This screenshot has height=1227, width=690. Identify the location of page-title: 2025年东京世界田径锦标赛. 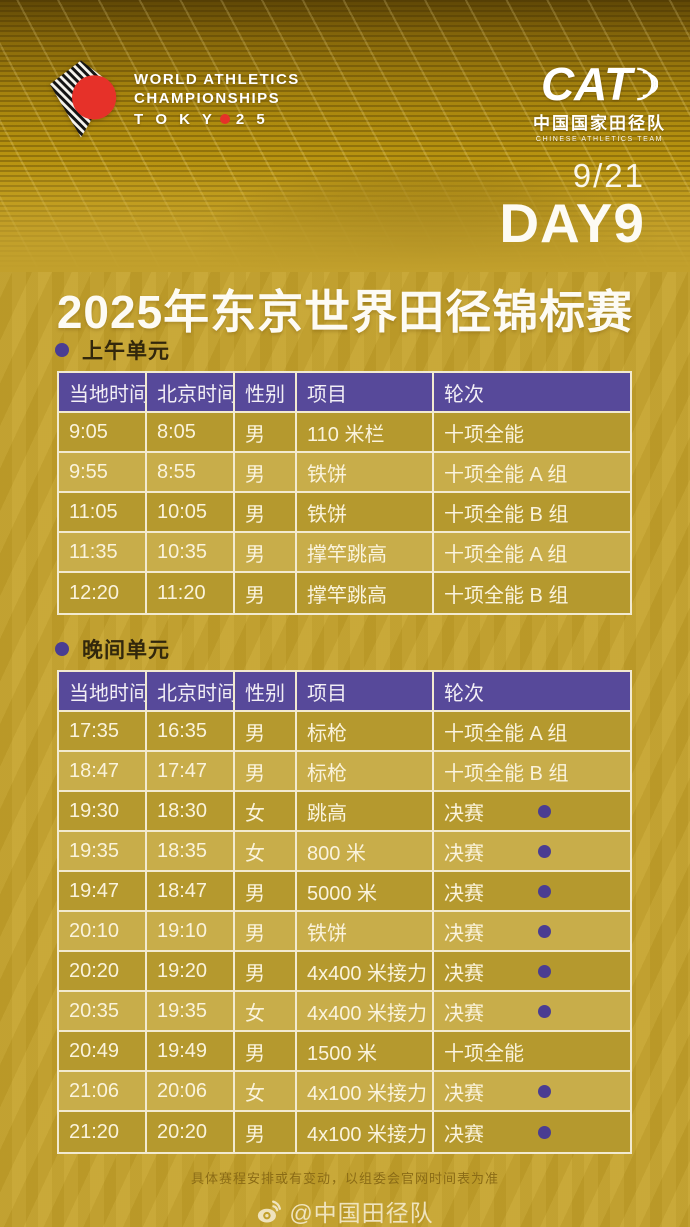
(345, 312).